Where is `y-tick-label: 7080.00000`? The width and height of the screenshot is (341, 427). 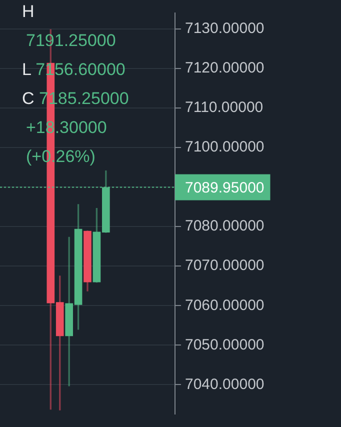 y-tick-label: 7080.00000 is located at coordinates (224, 226).